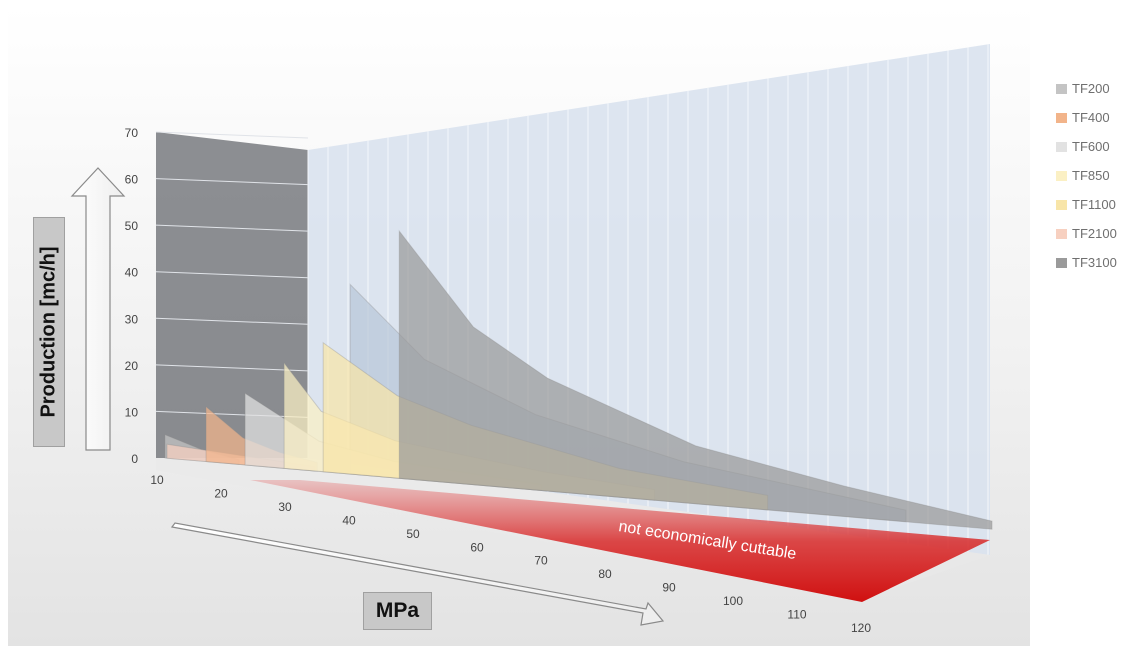  Describe the element at coordinates (417, 574) in the screenshot. I see `x-axis-arrow` at that location.